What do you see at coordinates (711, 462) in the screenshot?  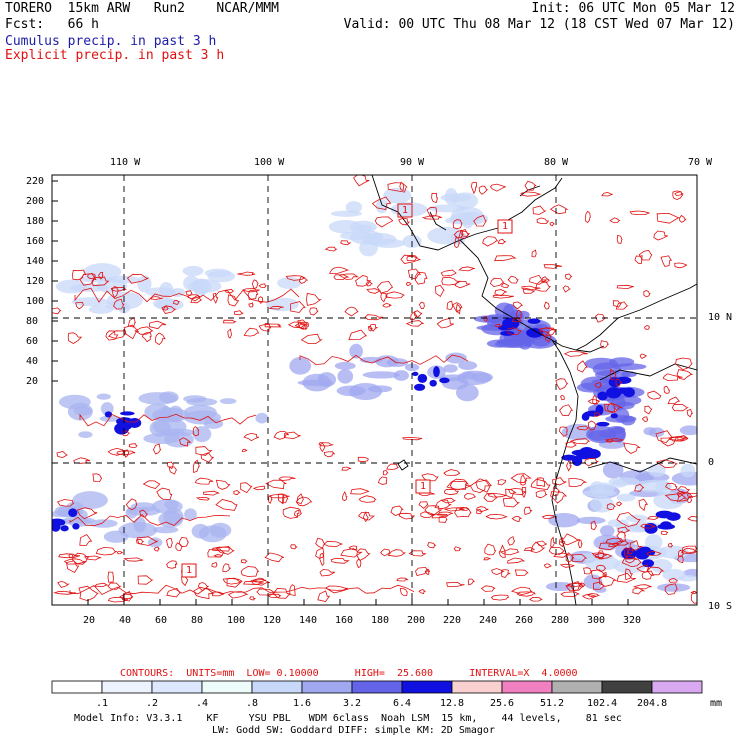 I see `lat-label: 0` at bounding box center [711, 462].